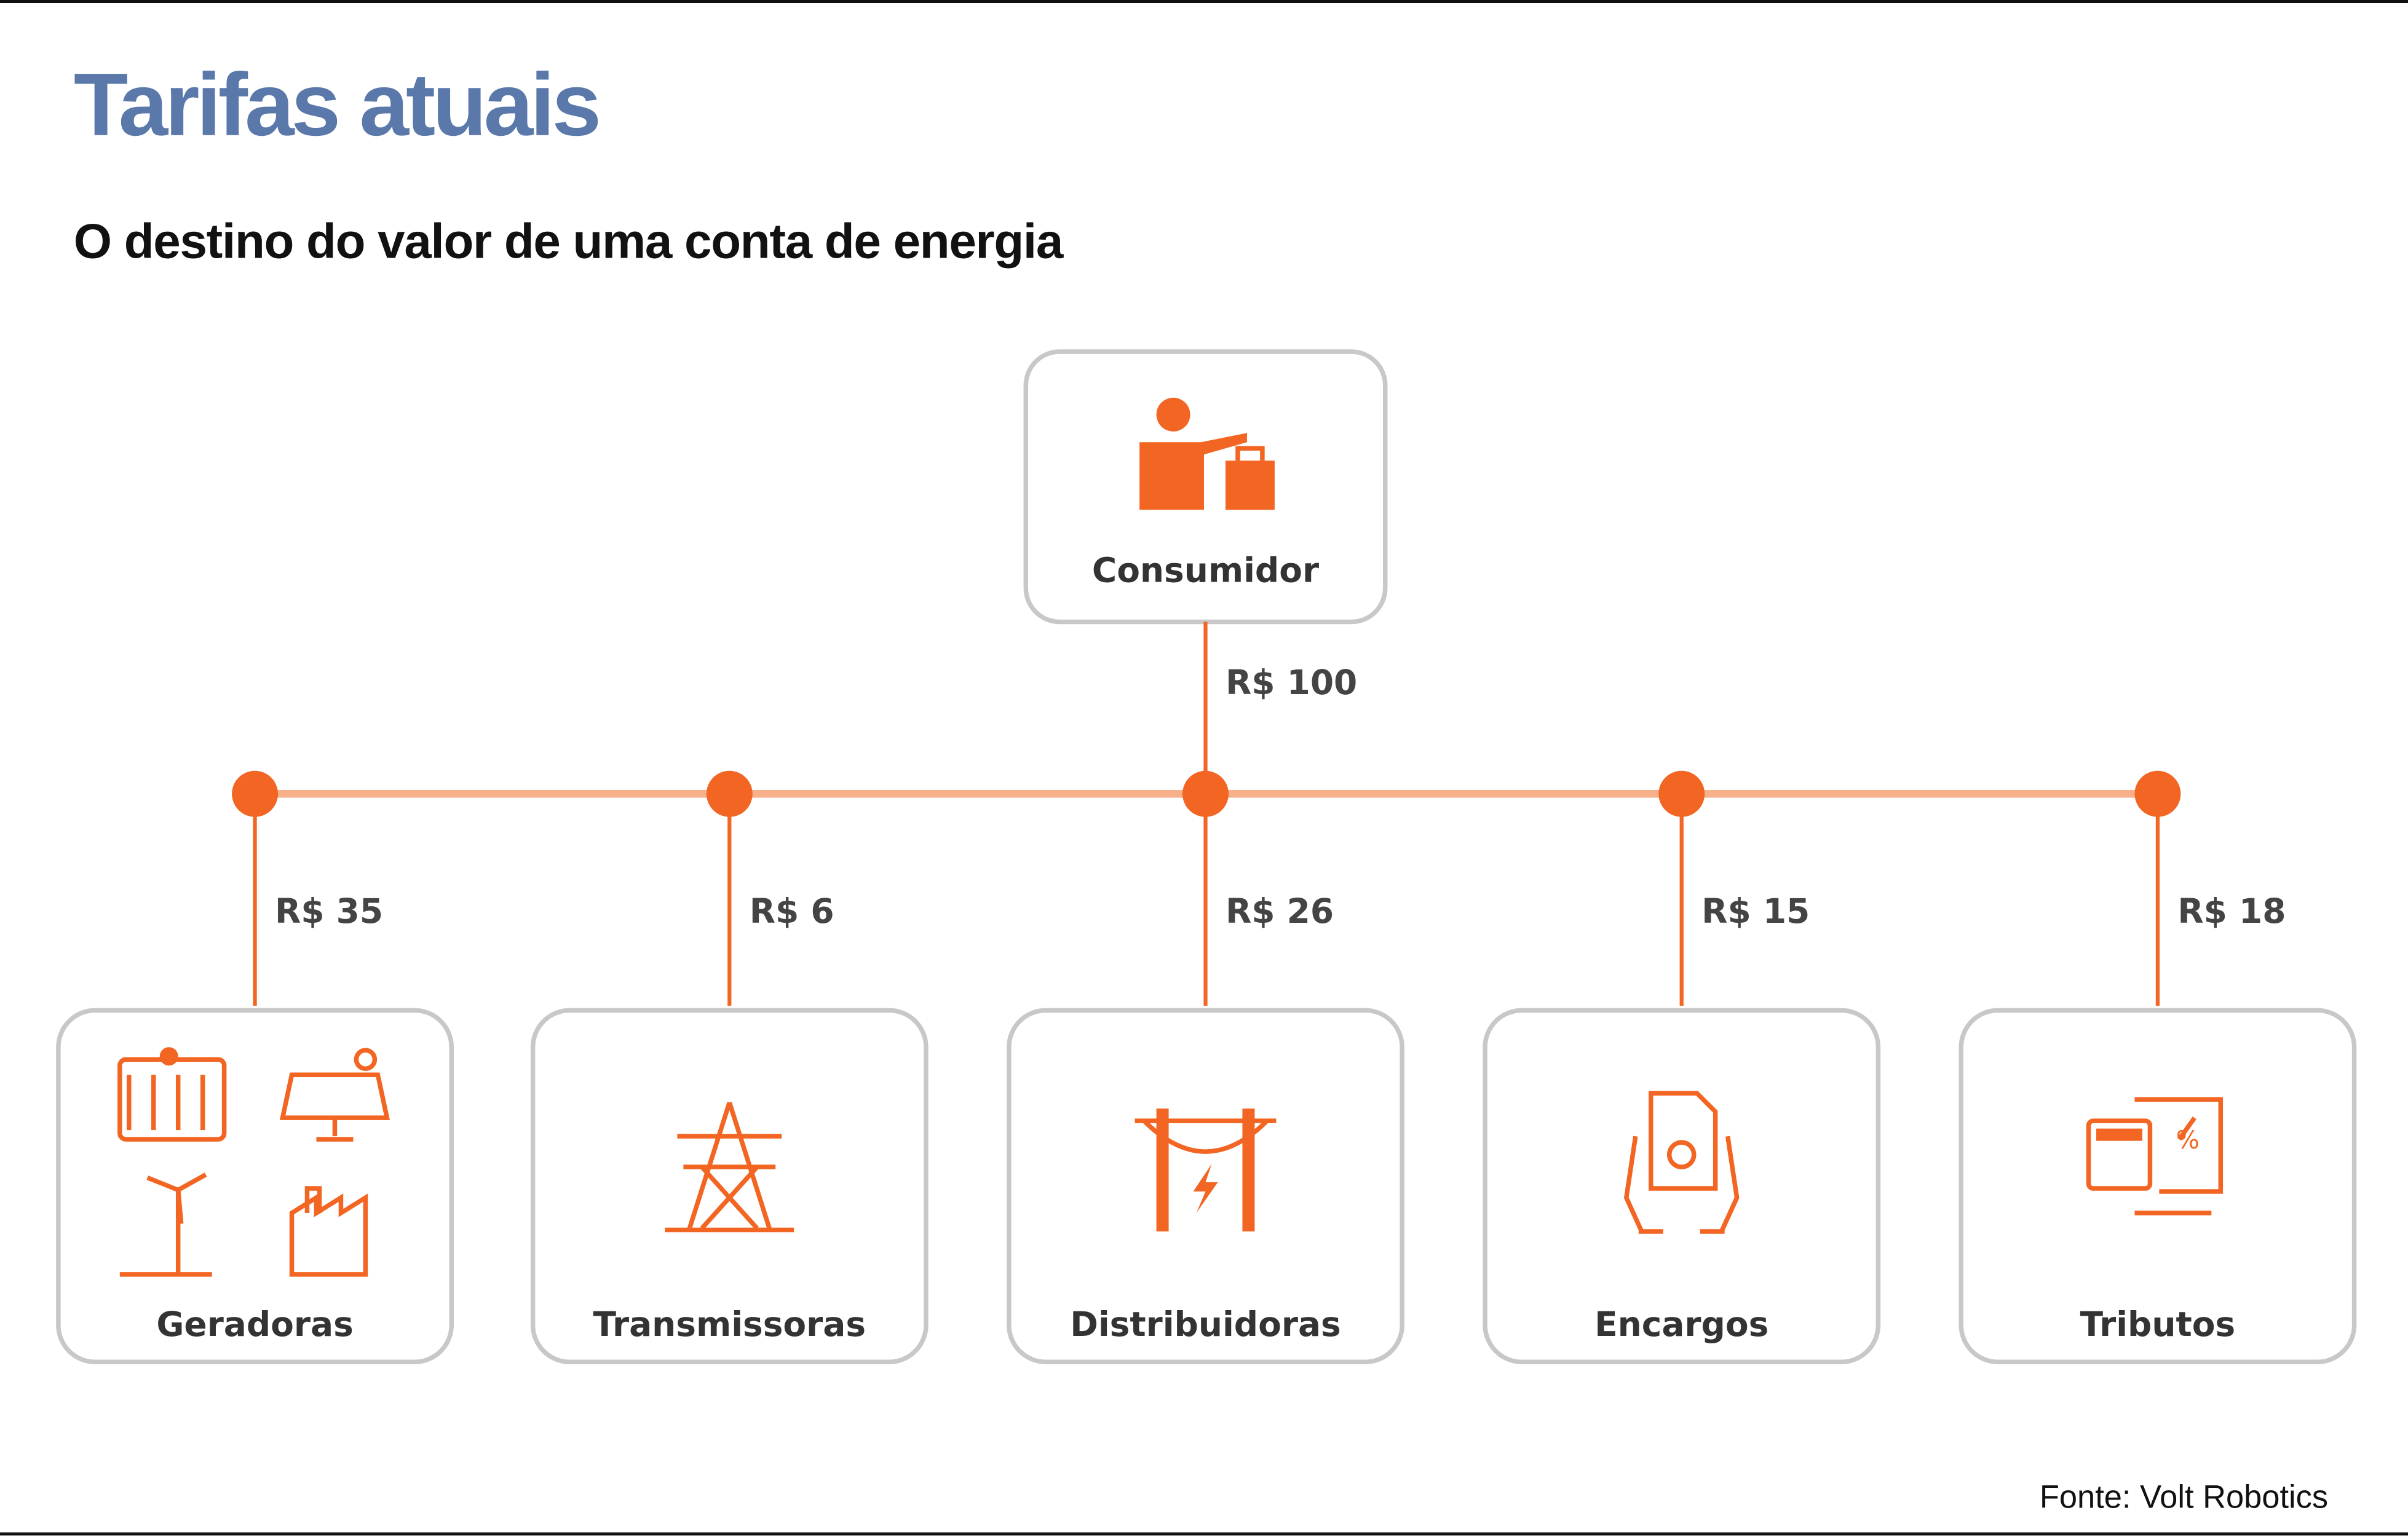  Describe the element at coordinates (1280, 911) in the screenshot. I see `amount-label: R$ 26` at that location.